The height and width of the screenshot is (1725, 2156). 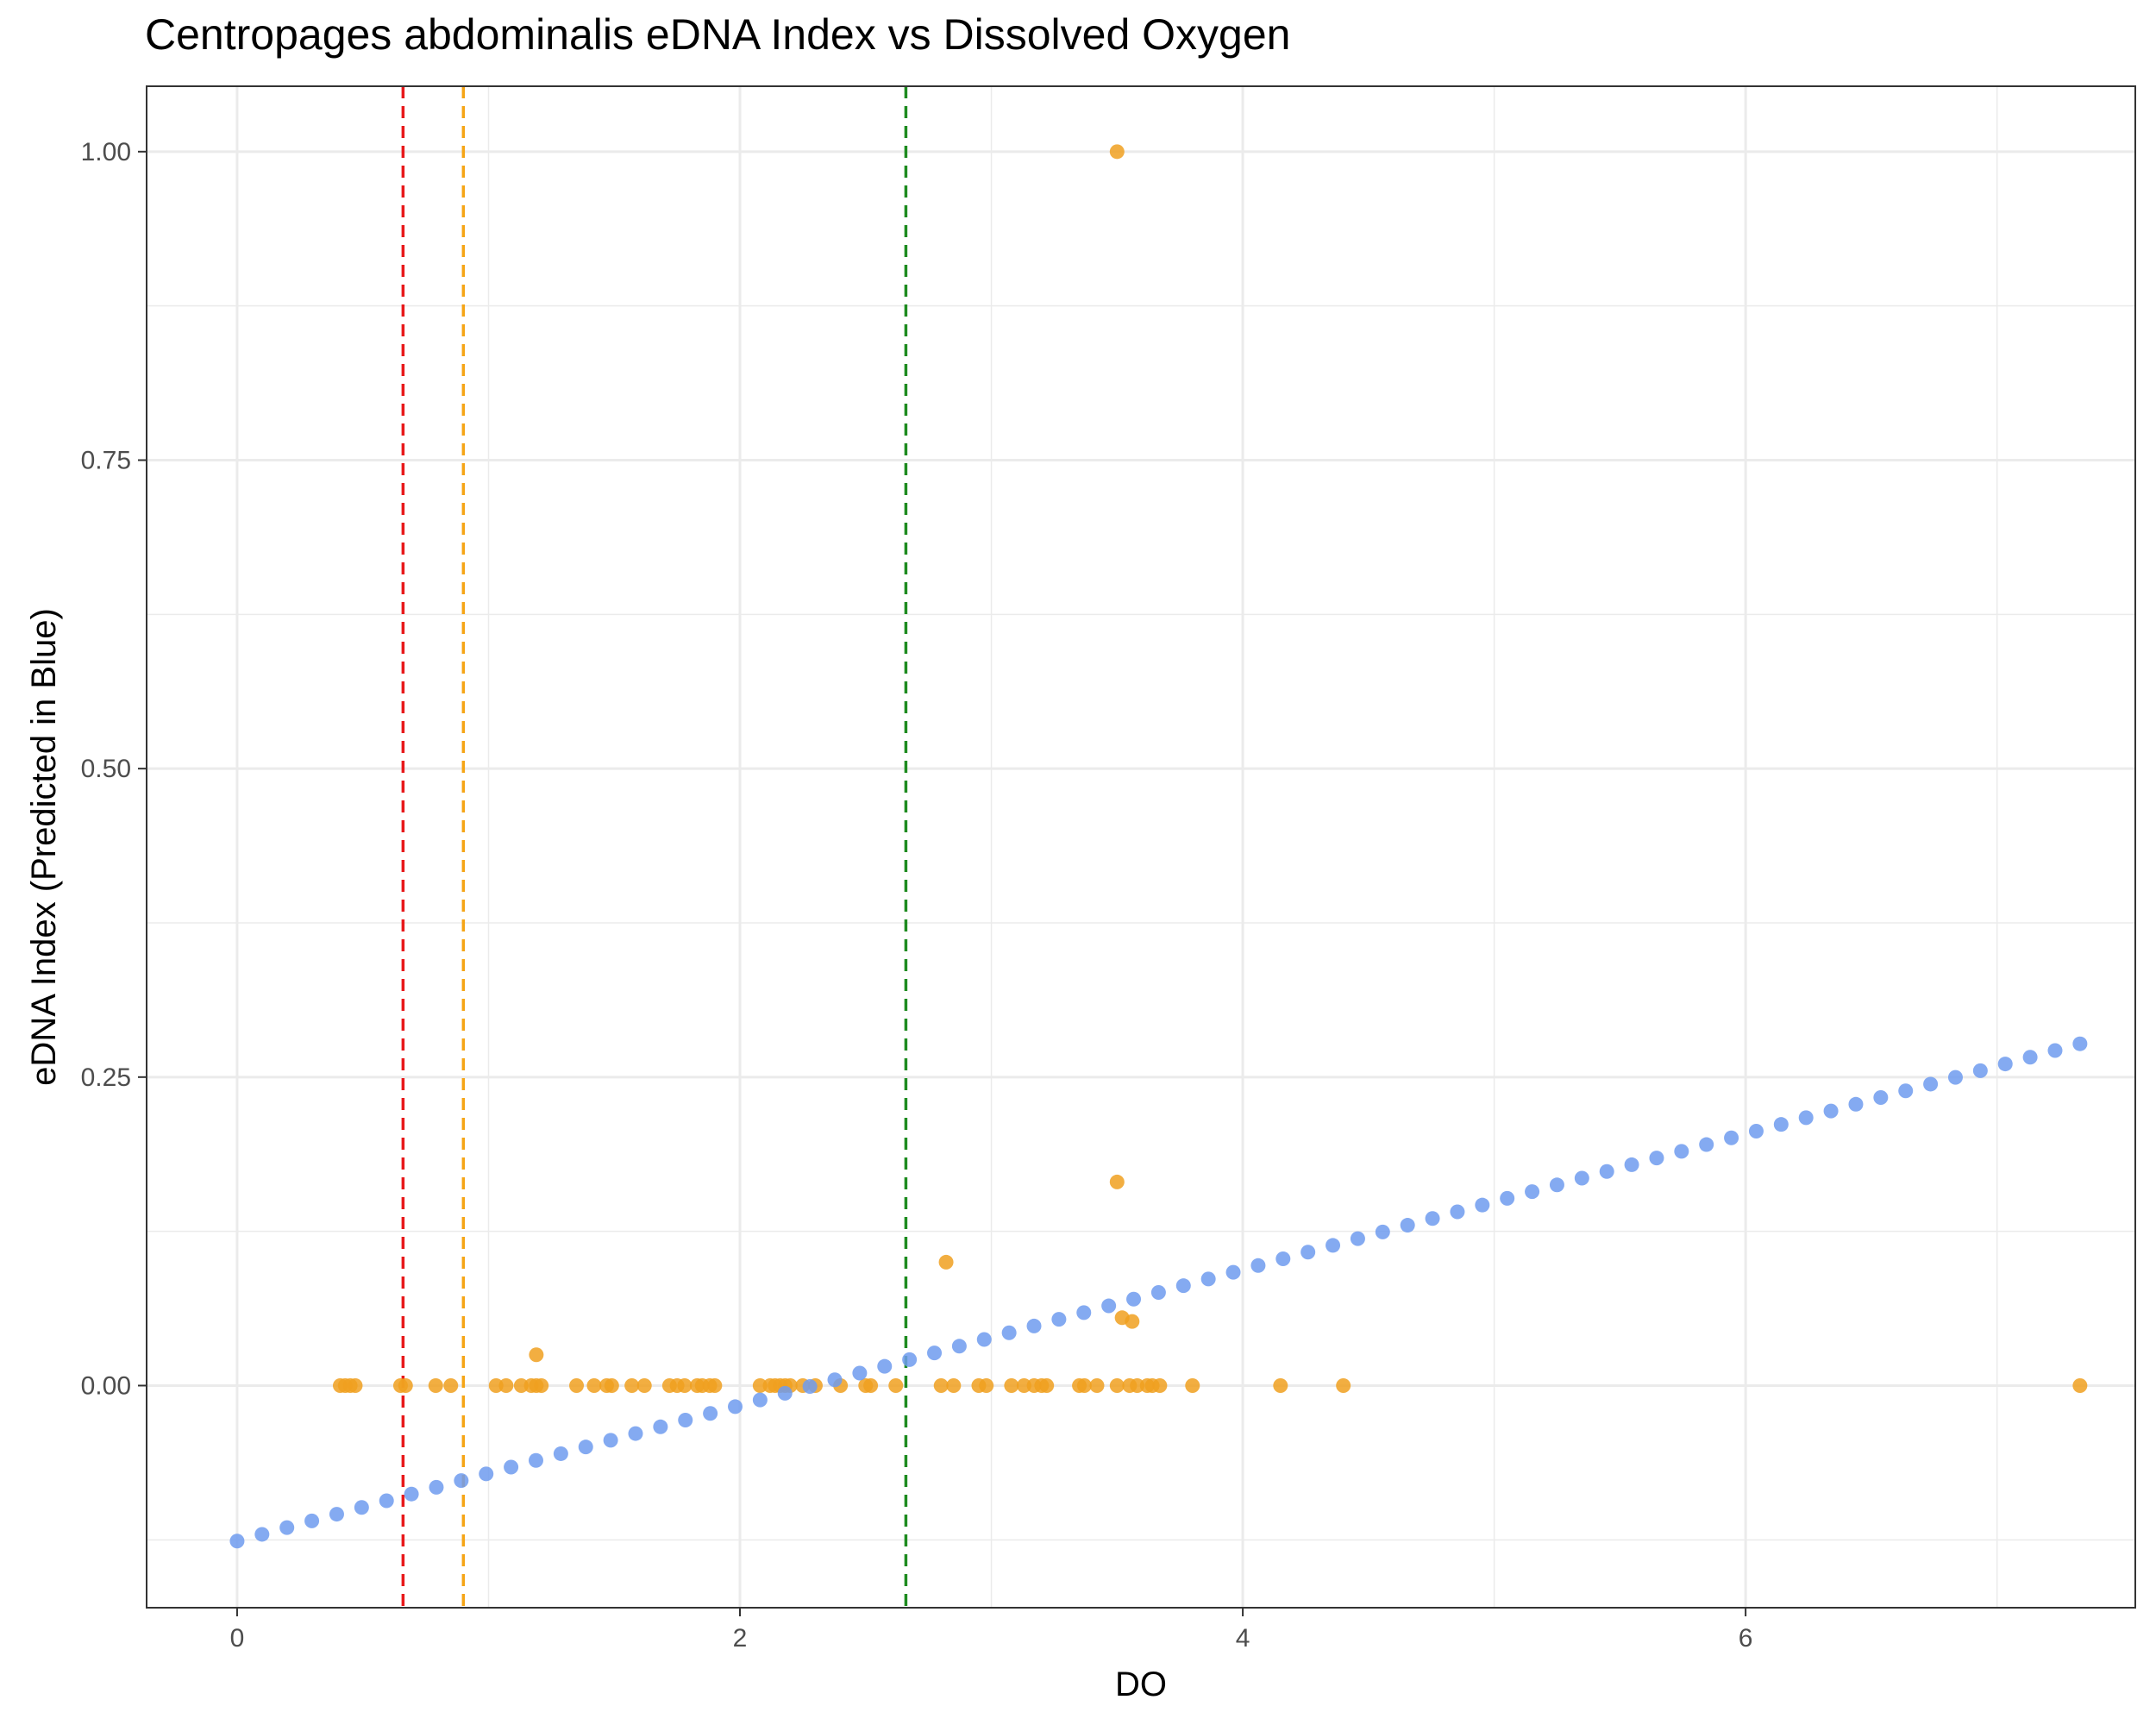 What do you see at coordinates (238, 1638) in the screenshot?
I see `x-tick-label: 0` at bounding box center [238, 1638].